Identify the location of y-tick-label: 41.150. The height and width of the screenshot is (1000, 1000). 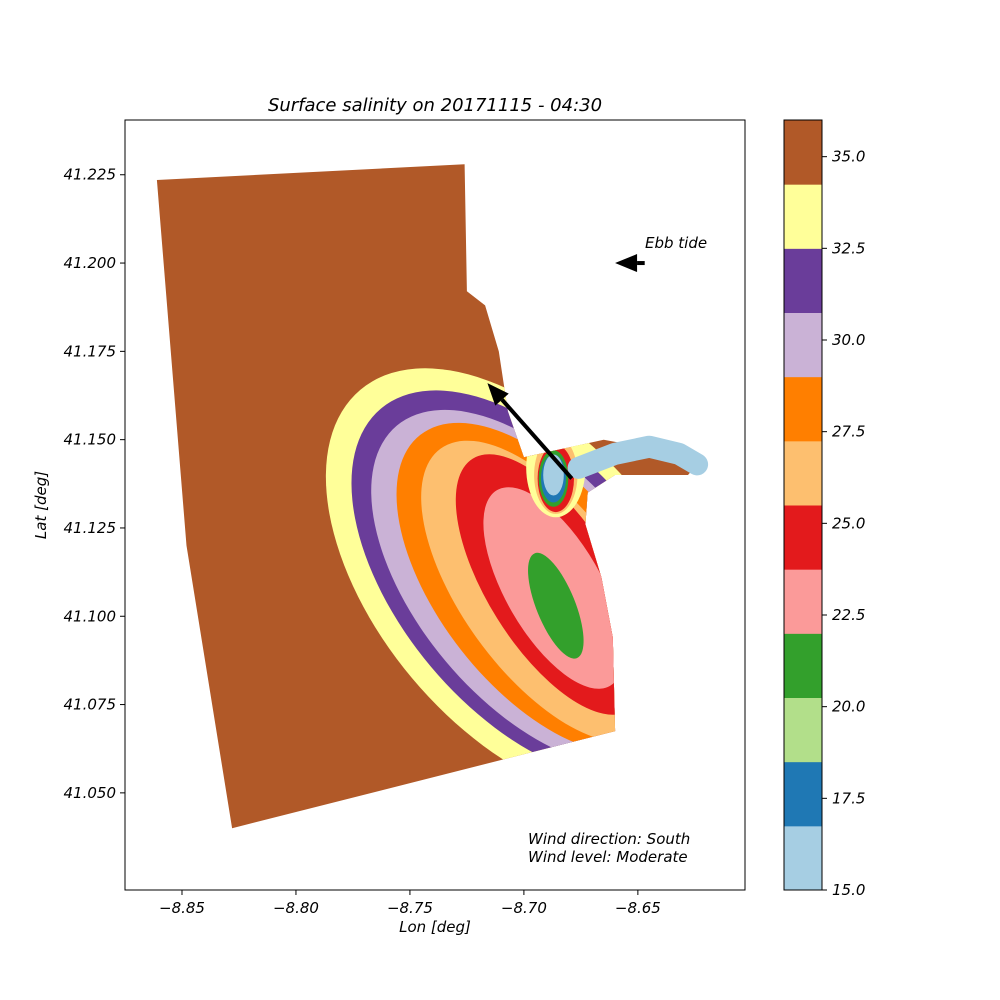
(90, 440).